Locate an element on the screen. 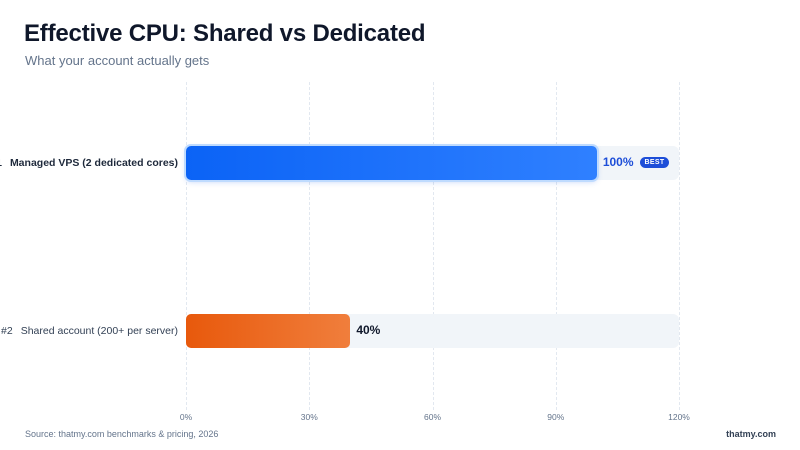 The image size is (800, 450). x-tick-label: 60% is located at coordinates (432, 417).